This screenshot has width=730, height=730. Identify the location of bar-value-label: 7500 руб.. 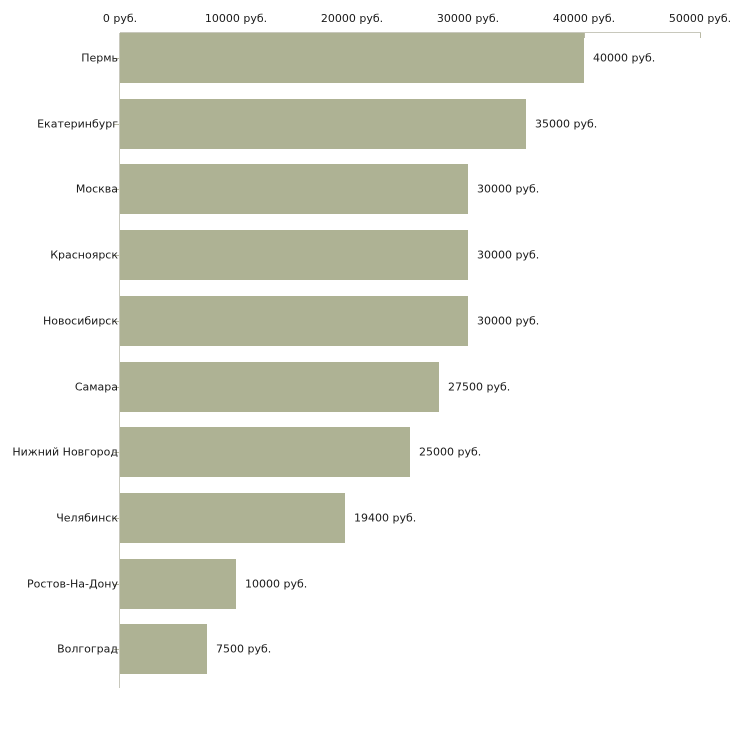
(244, 649).